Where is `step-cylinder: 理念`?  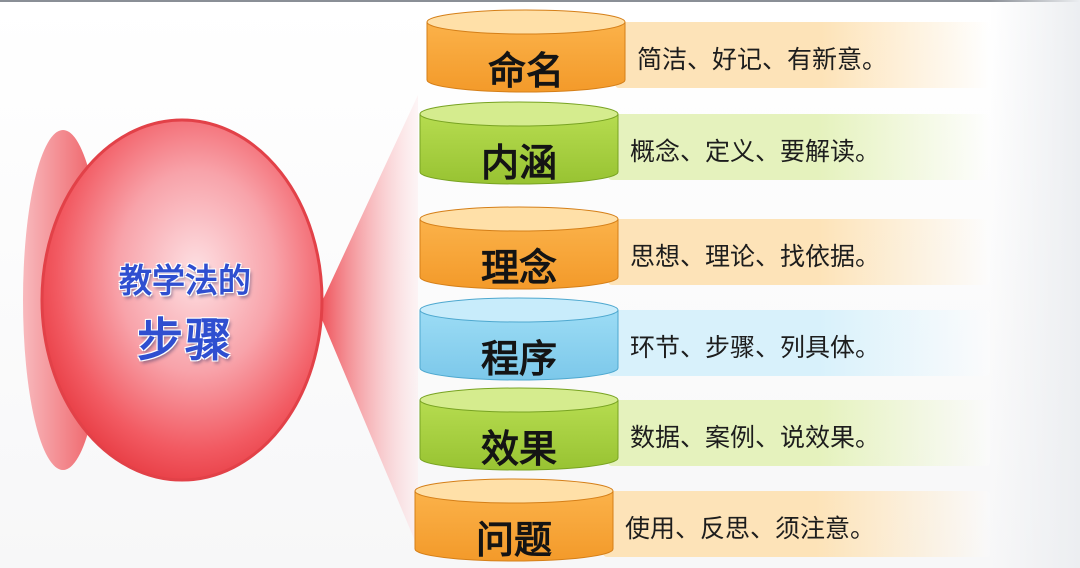
step-cylinder: 理念 is located at coordinates (519, 248).